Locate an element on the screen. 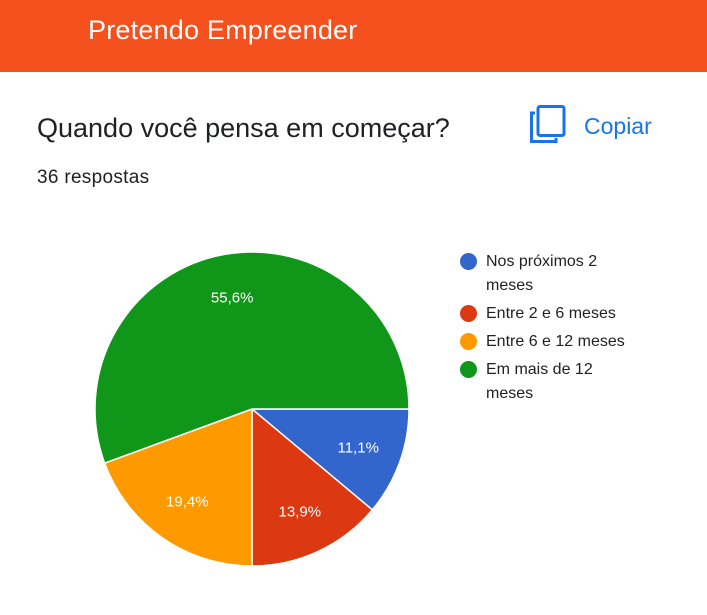 This screenshot has width=707, height=615. legend-label: Em mais de 12 meses is located at coordinates (539, 381).